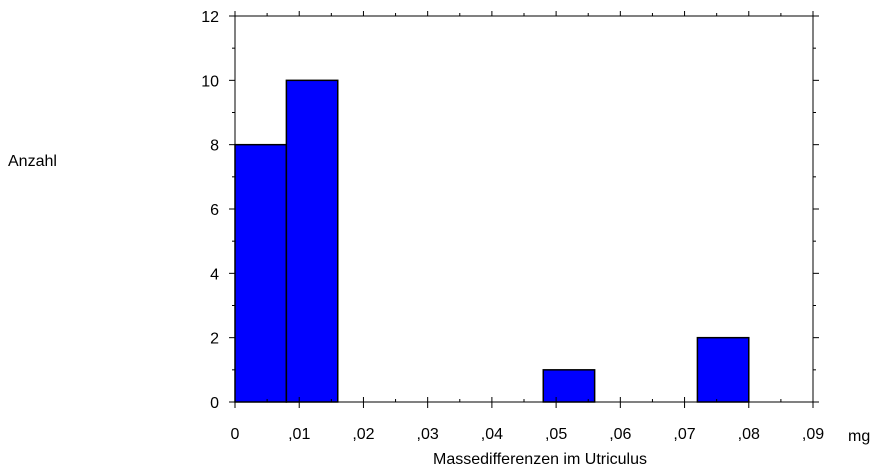 Image resolution: width=885 pixels, height=474 pixels. What do you see at coordinates (210, 81) in the screenshot?
I see `y-tick-label: 10` at bounding box center [210, 81].